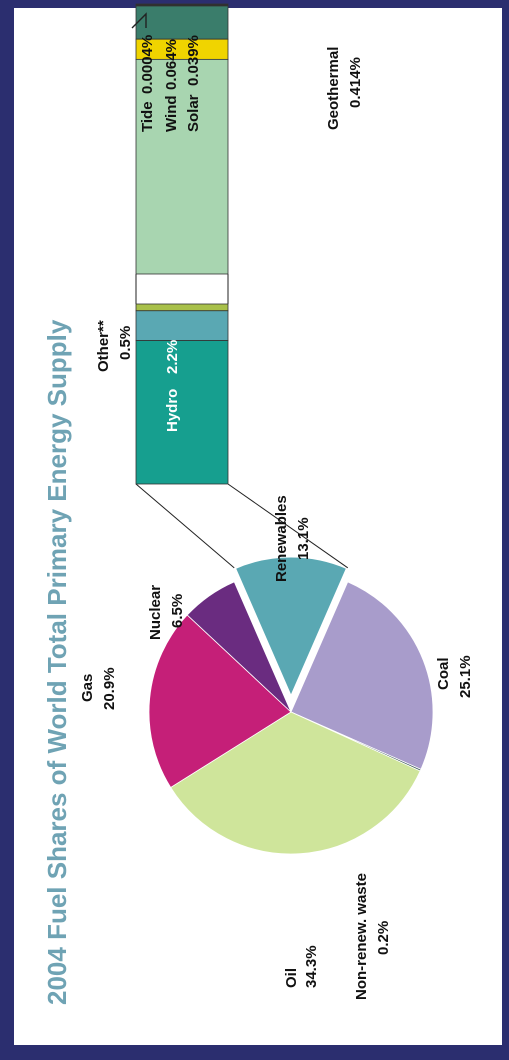 Image resolution: width=509 pixels, height=1060 pixels. I want to click on seg-label-combustible-line3: and, so click(315, 428).